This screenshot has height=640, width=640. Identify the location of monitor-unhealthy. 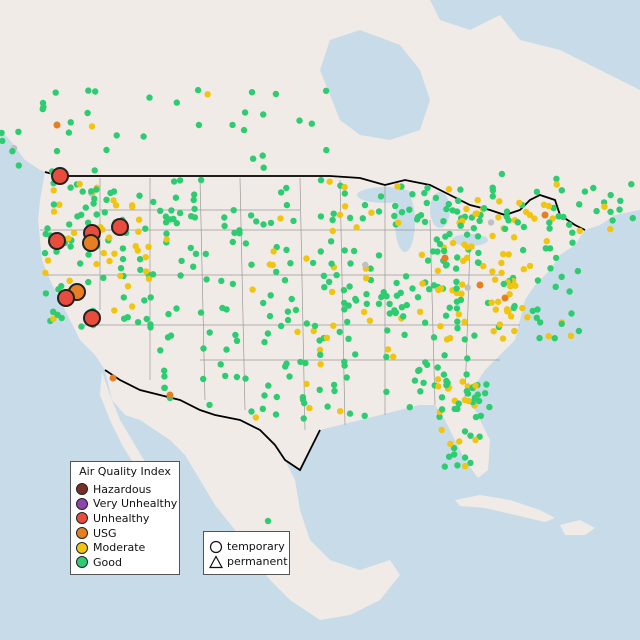
(92, 318).